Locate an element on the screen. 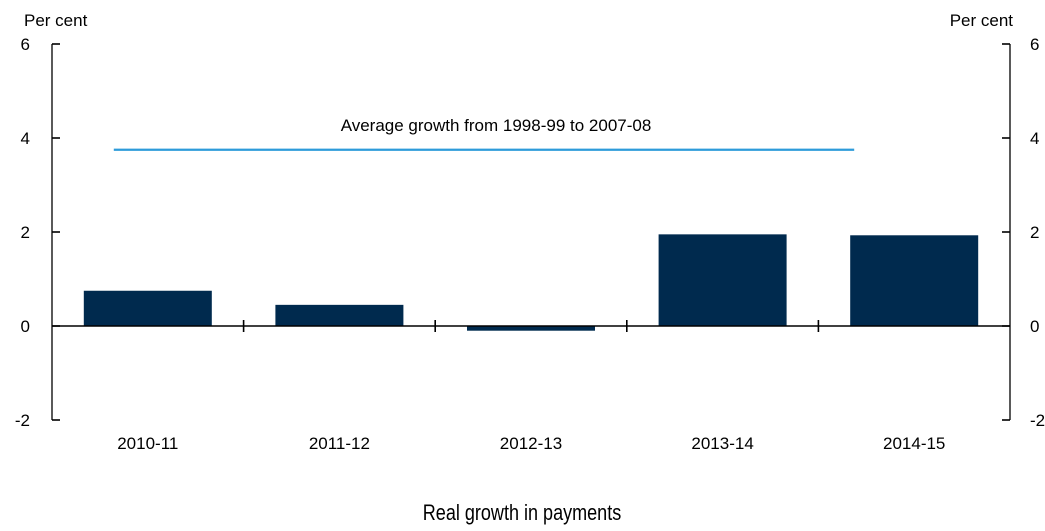 This screenshot has width=1045, height=531. left-y-tick-labels: -2 0 2 4 6 is located at coordinates (22, 232).